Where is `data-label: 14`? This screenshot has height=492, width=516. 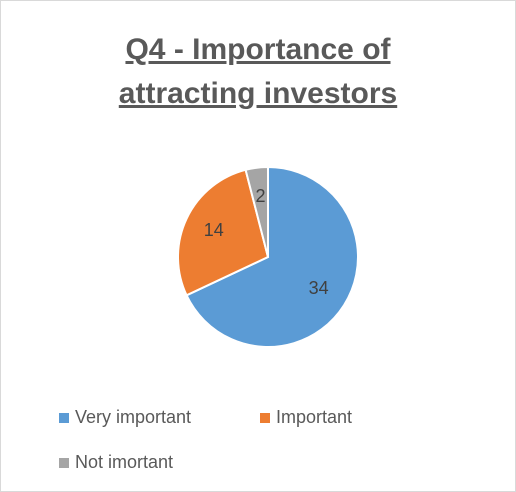
data-label: 14 is located at coordinates (214, 230).